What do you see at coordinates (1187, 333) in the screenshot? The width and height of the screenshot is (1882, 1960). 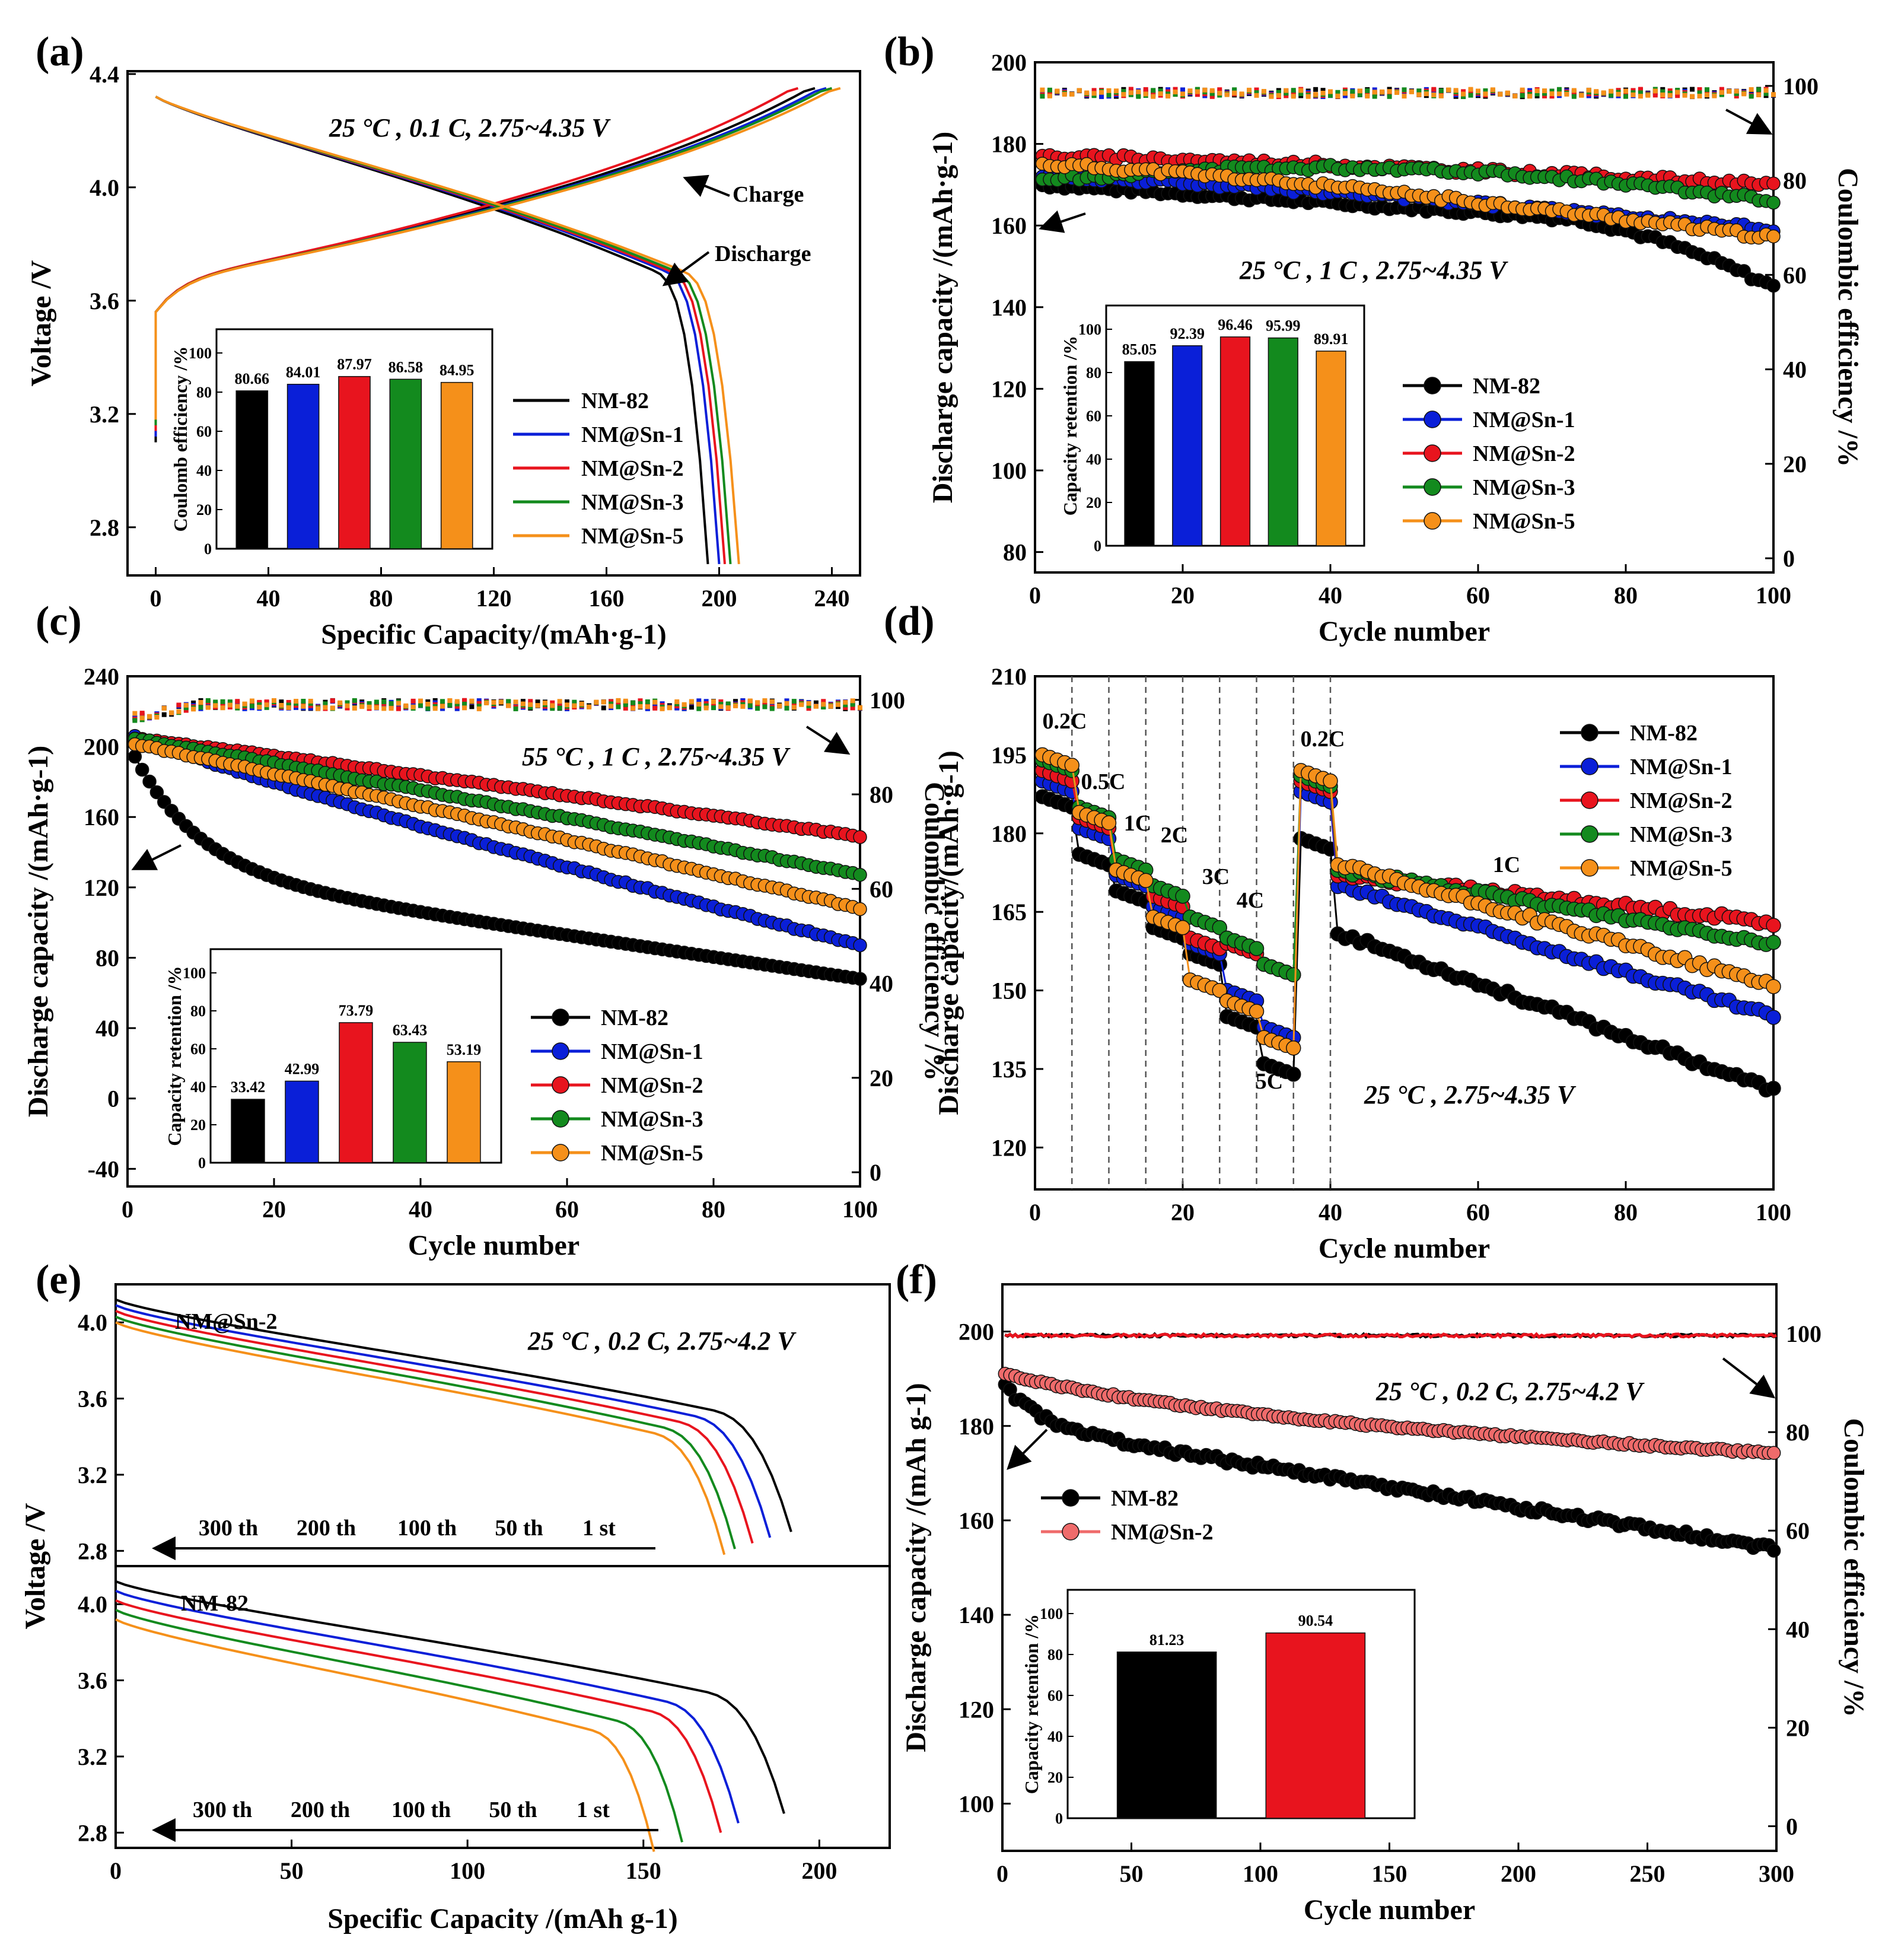 I see `inset-bar-label-1: 92.39` at bounding box center [1187, 333].